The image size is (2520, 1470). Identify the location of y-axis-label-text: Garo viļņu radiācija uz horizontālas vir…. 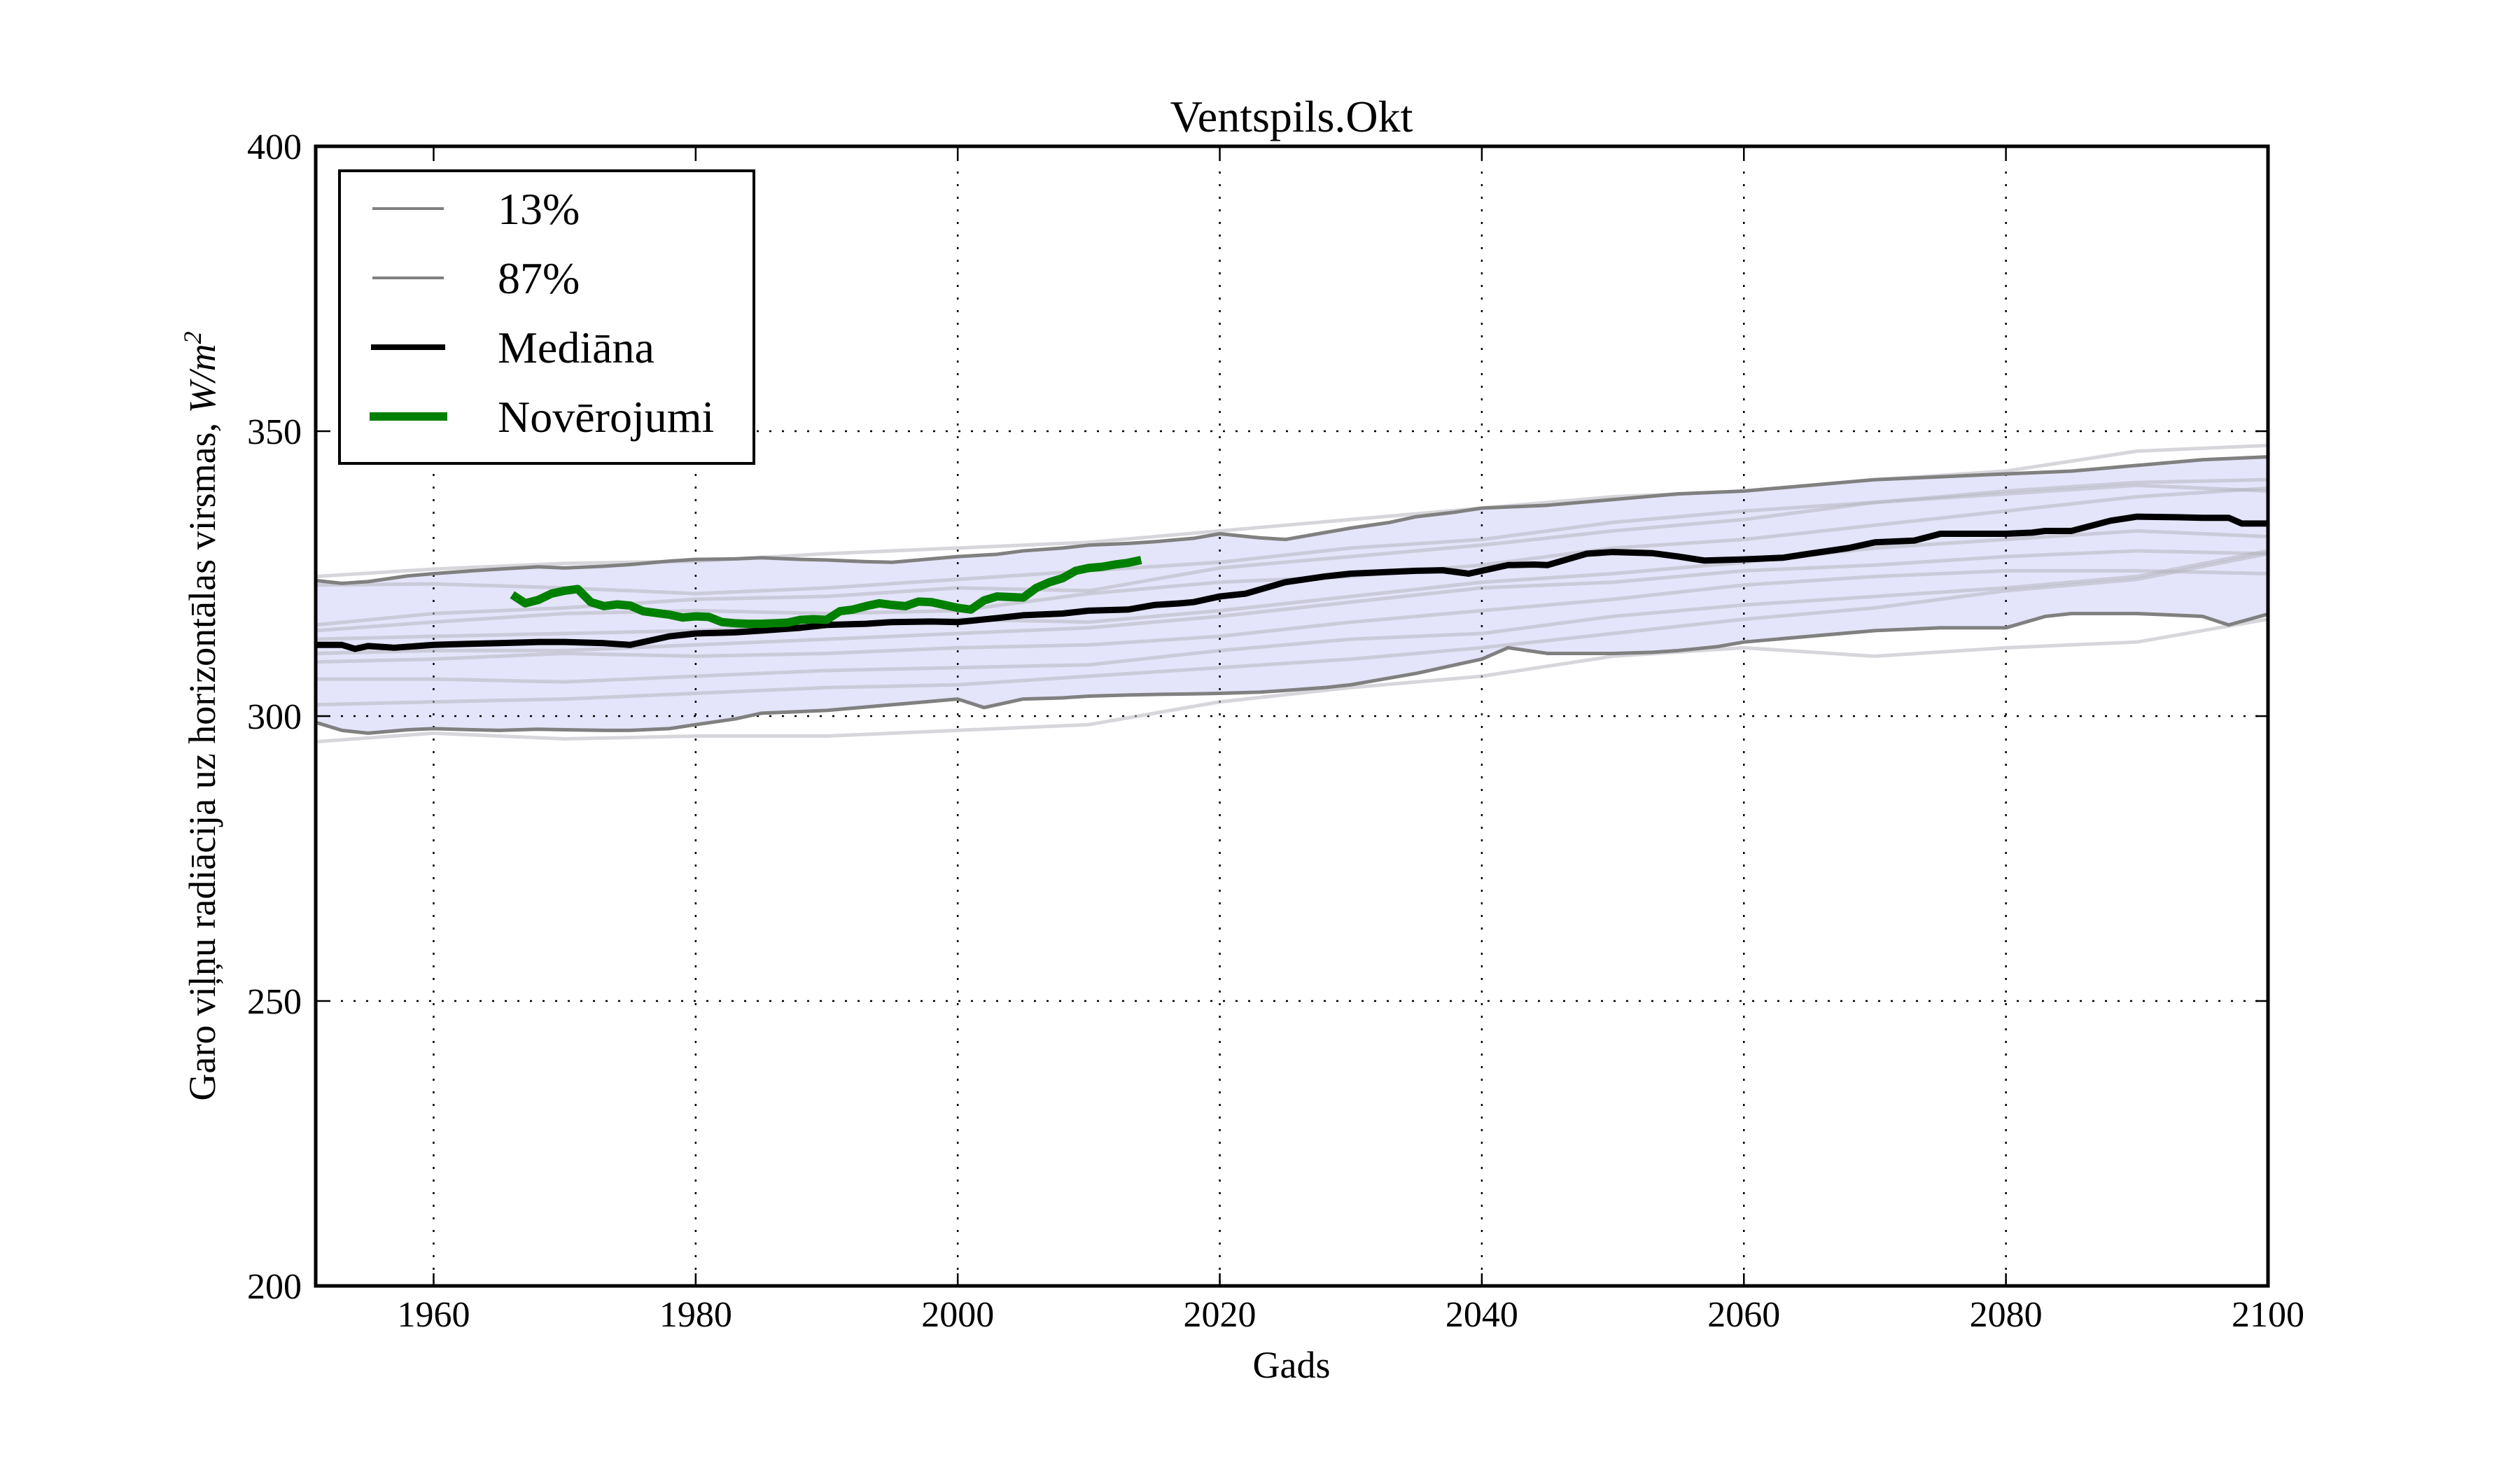
(202, 756).